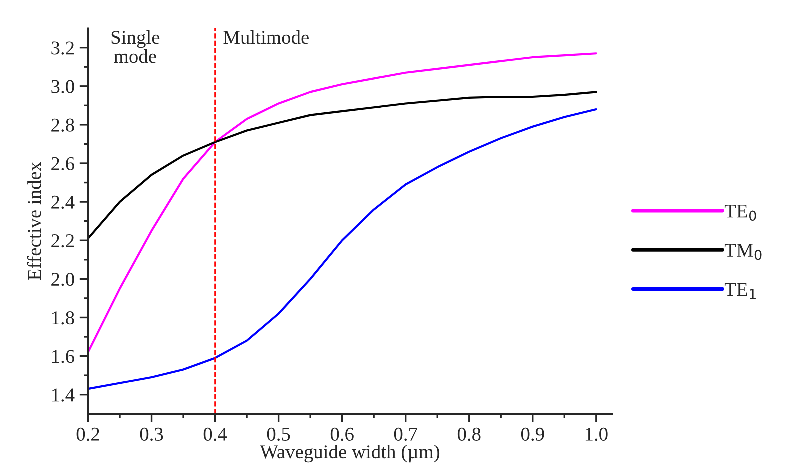 The image size is (788, 476). I want to click on x-tick-label: 0.8, so click(469, 435).